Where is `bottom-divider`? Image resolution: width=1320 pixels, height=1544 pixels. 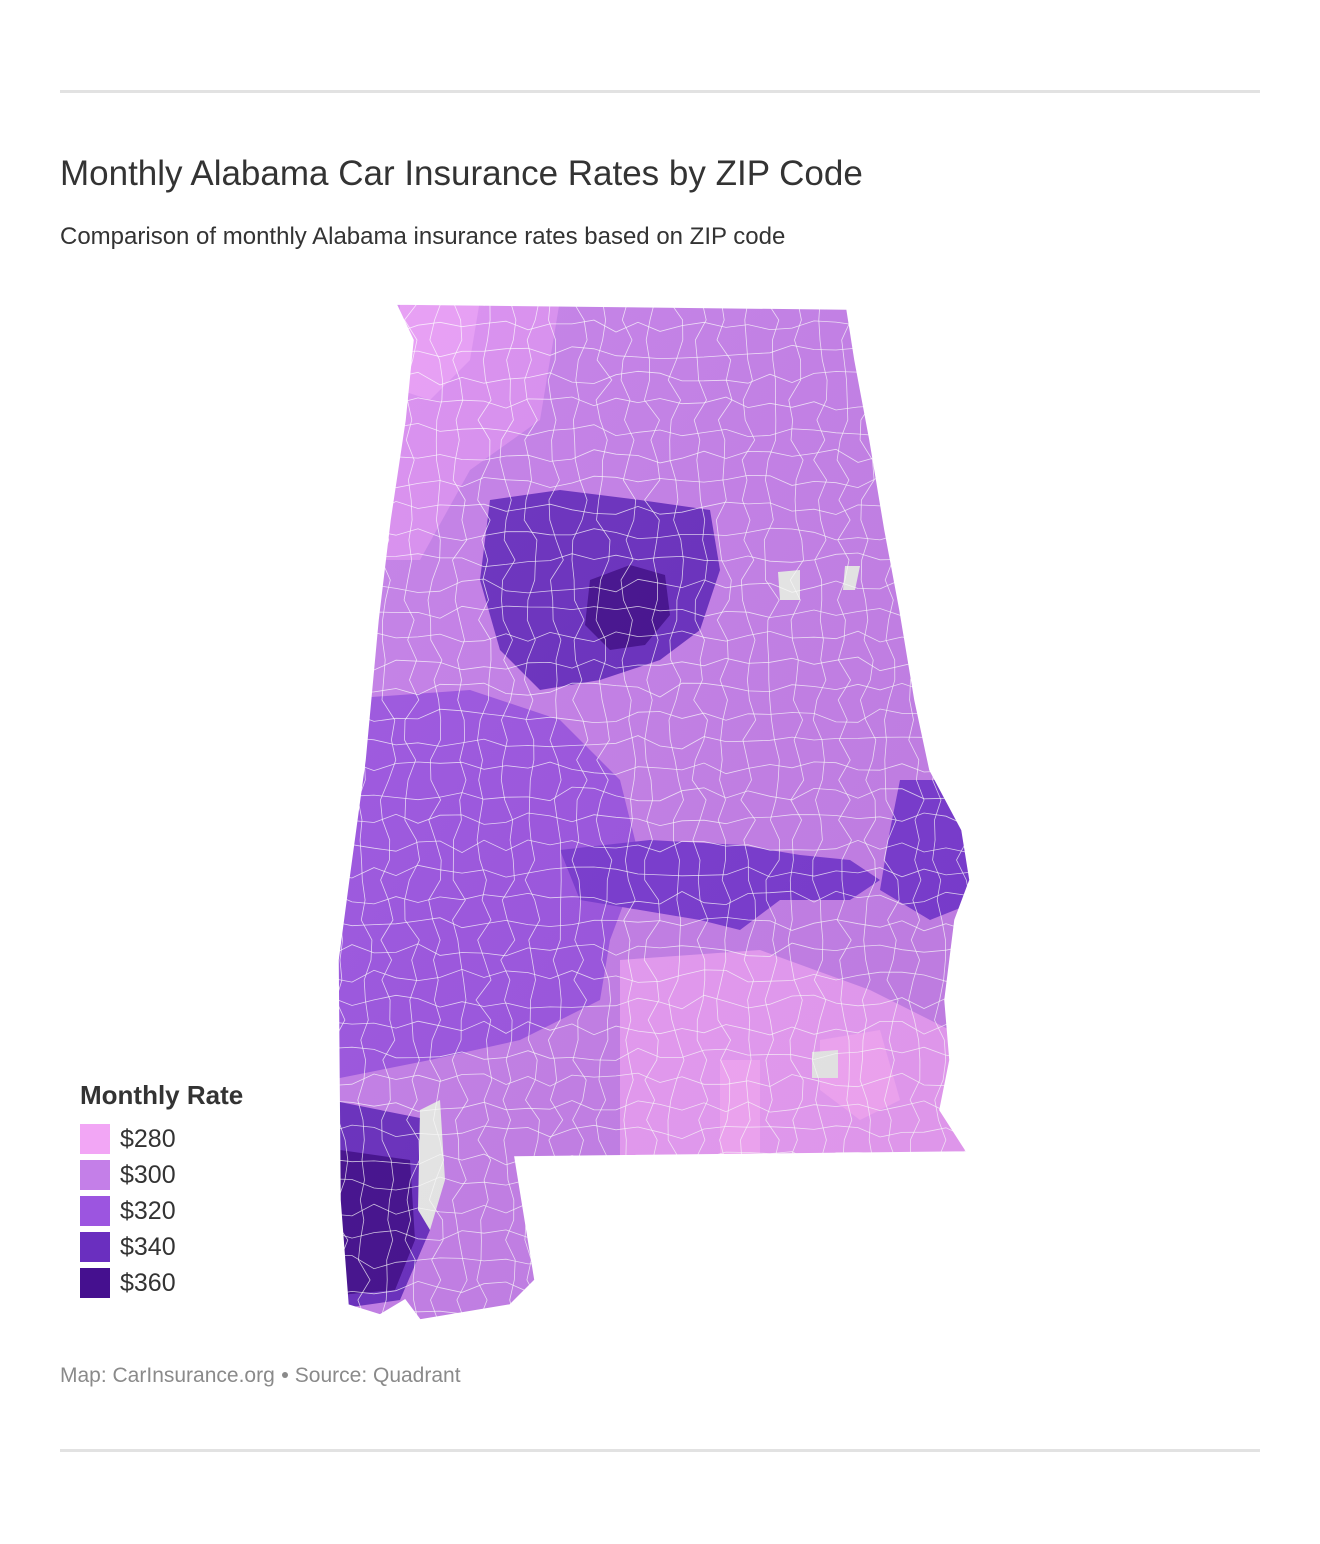
bottom-divider is located at coordinates (660, 1450).